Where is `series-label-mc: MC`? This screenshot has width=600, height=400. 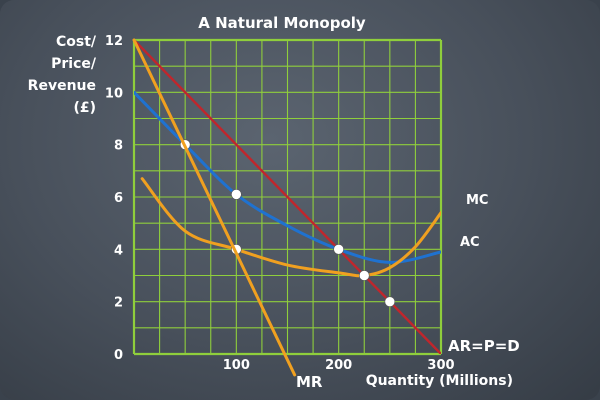
series-label-mc: MC is located at coordinates (477, 200).